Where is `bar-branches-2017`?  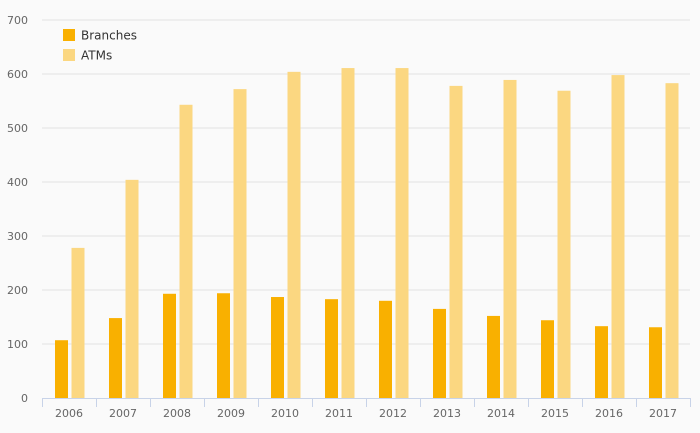
bar-branches-2017 is located at coordinates (655, 362).